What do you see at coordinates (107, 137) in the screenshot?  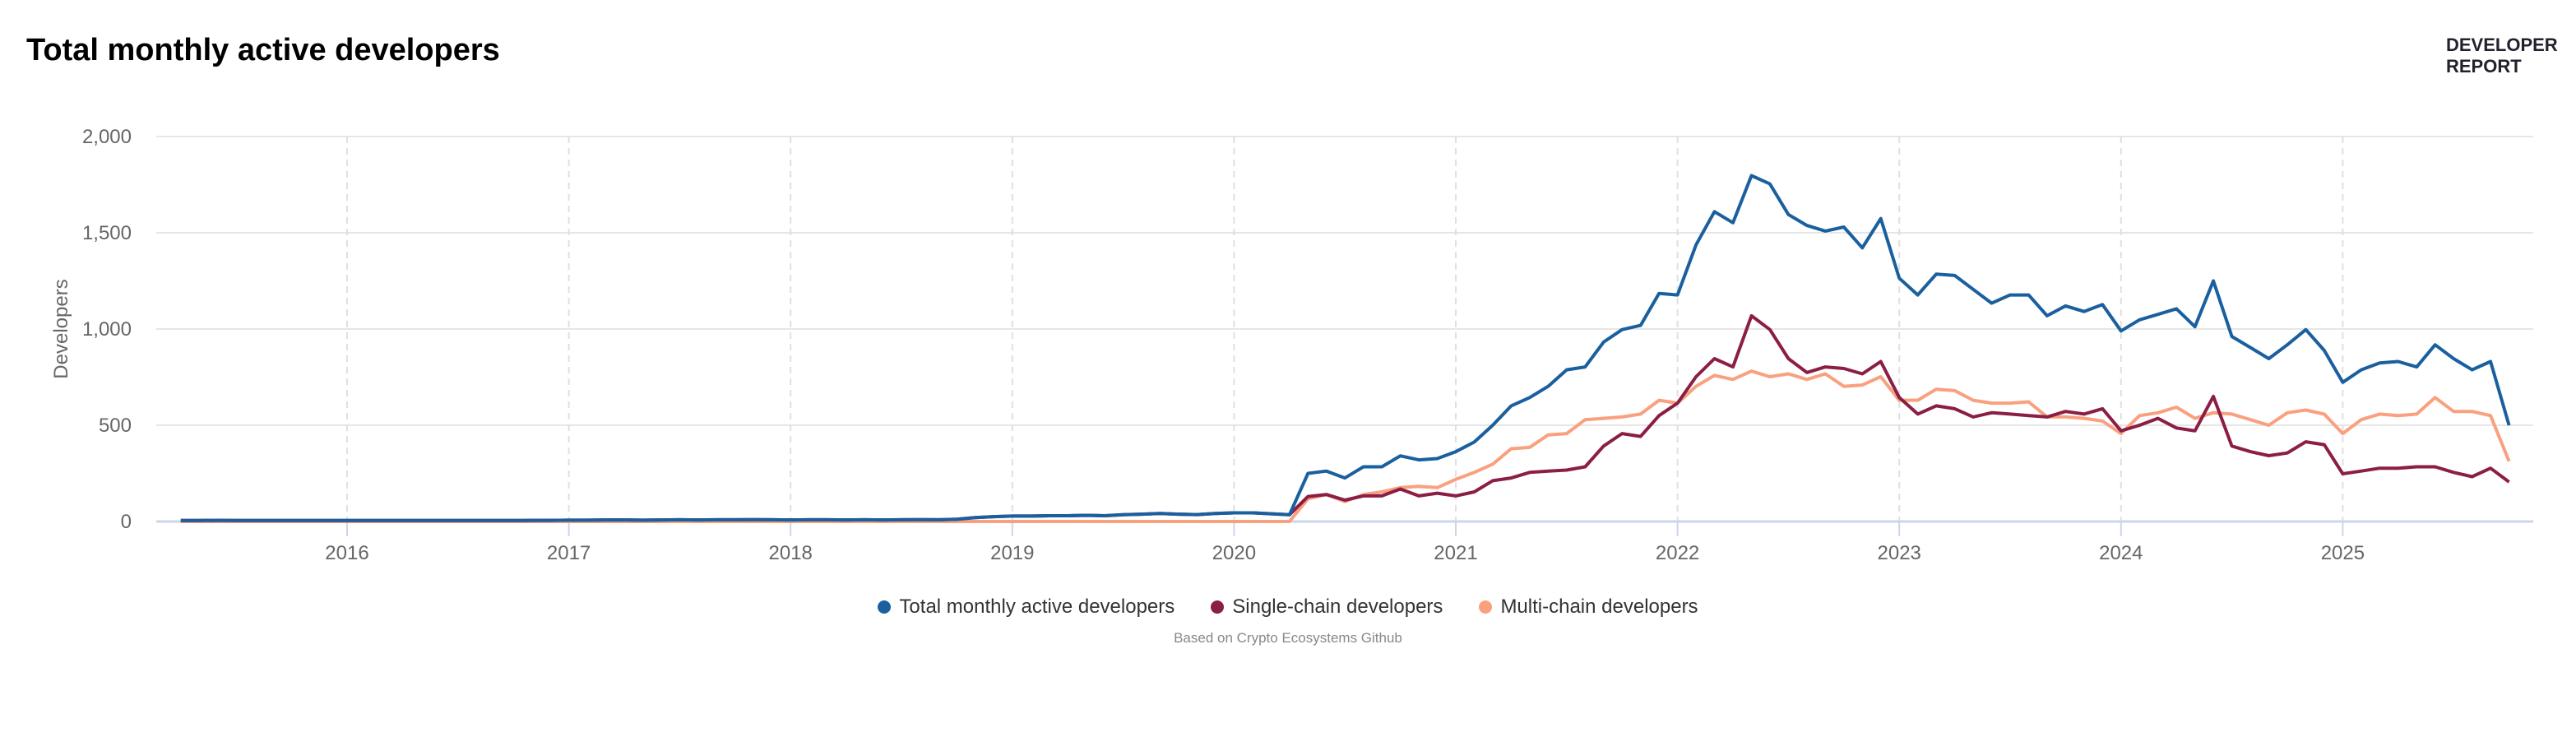 I see `y-tick-label: 2,000` at bounding box center [107, 137].